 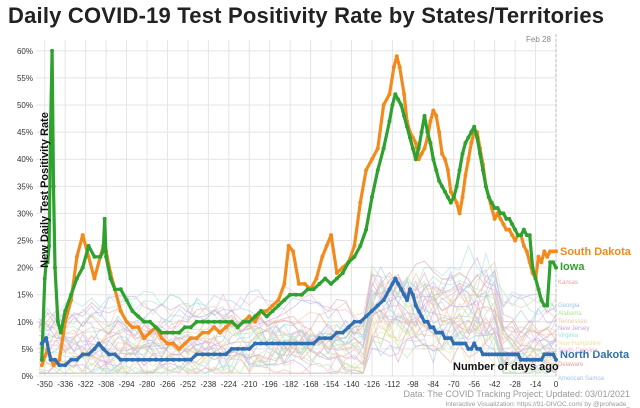 What do you see at coordinates (27, 349) in the screenshot?
I see `y-tick-label: 5%` at bounding box center [27, 349].